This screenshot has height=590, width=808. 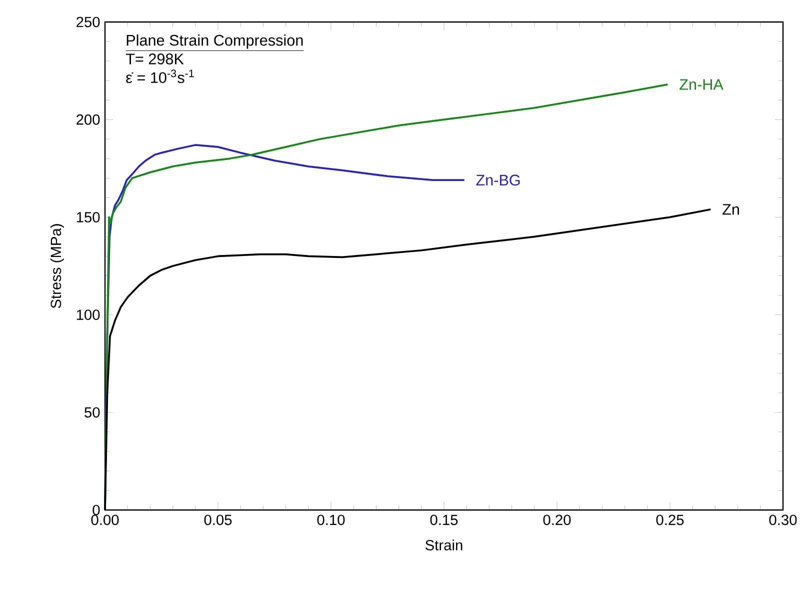 What do you see at coordinates (105, 520) in the screenshot?
I see `x-tick-label: 0.00` at bounding box center [105, 520].